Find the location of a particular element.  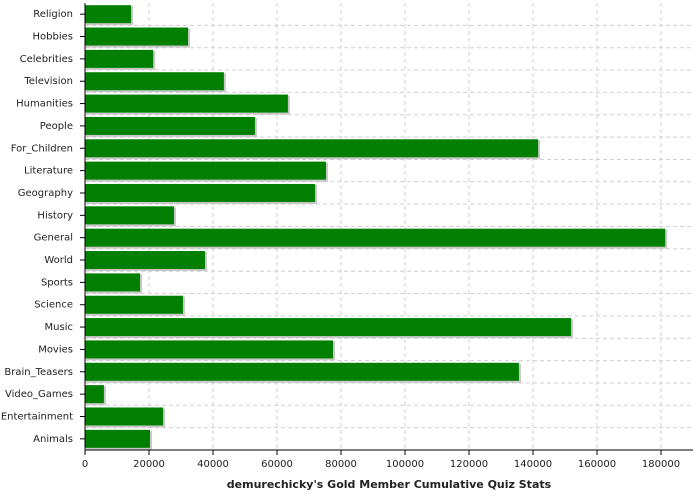

y-tick-label: Entertainment is located at coordinates (37, 416).